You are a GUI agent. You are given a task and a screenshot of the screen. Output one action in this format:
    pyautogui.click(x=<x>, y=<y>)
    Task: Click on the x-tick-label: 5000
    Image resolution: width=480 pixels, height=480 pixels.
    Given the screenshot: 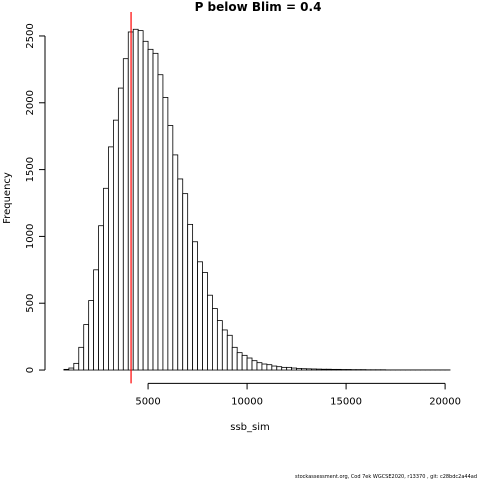 What is the action you would take?
    pyautogui.click(x=147, y=401)
    